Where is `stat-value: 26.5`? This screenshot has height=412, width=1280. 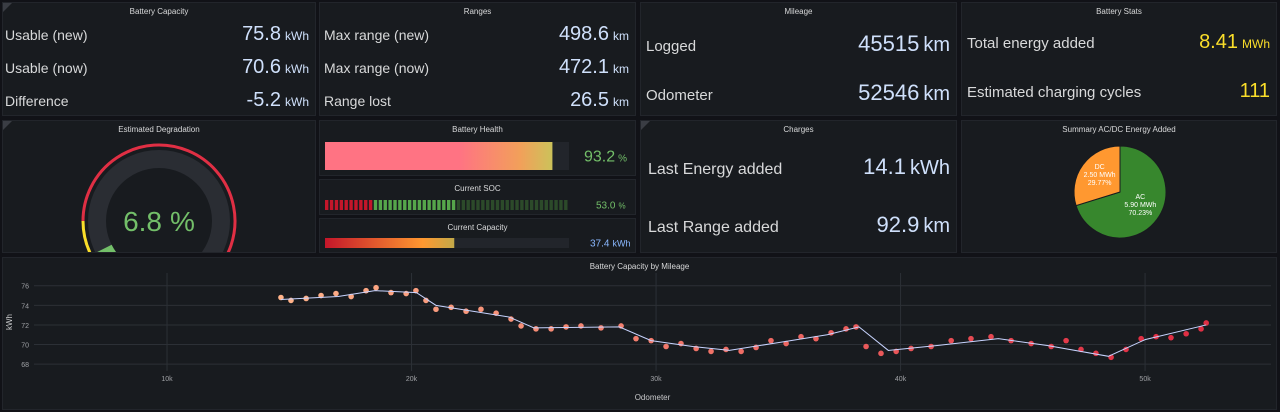
stat-value: 26.5 is located at coordinates (589, 100).